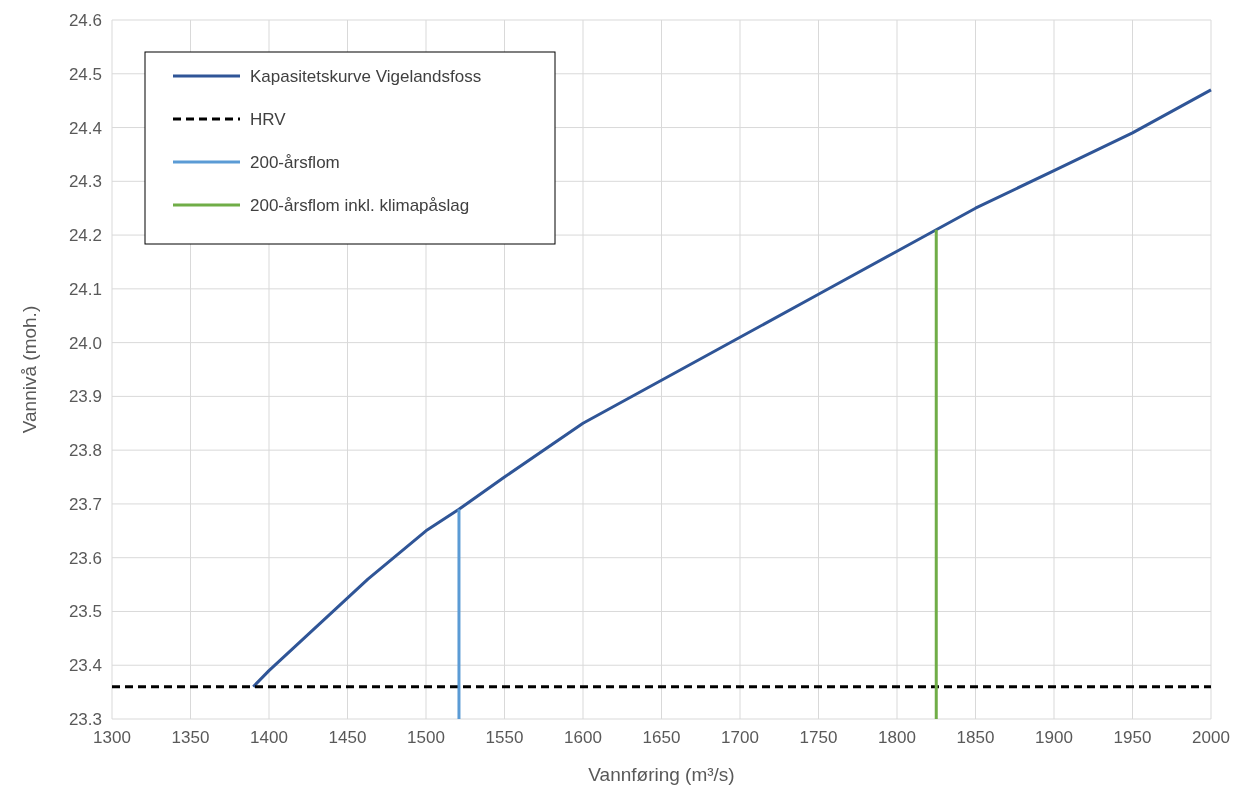 This screenshot has height=803, width=1245. What do you see at coordinates (85, 343) in the screenshot?
I see `y-tick-label: 24.0` at bounding box center [85, 343].